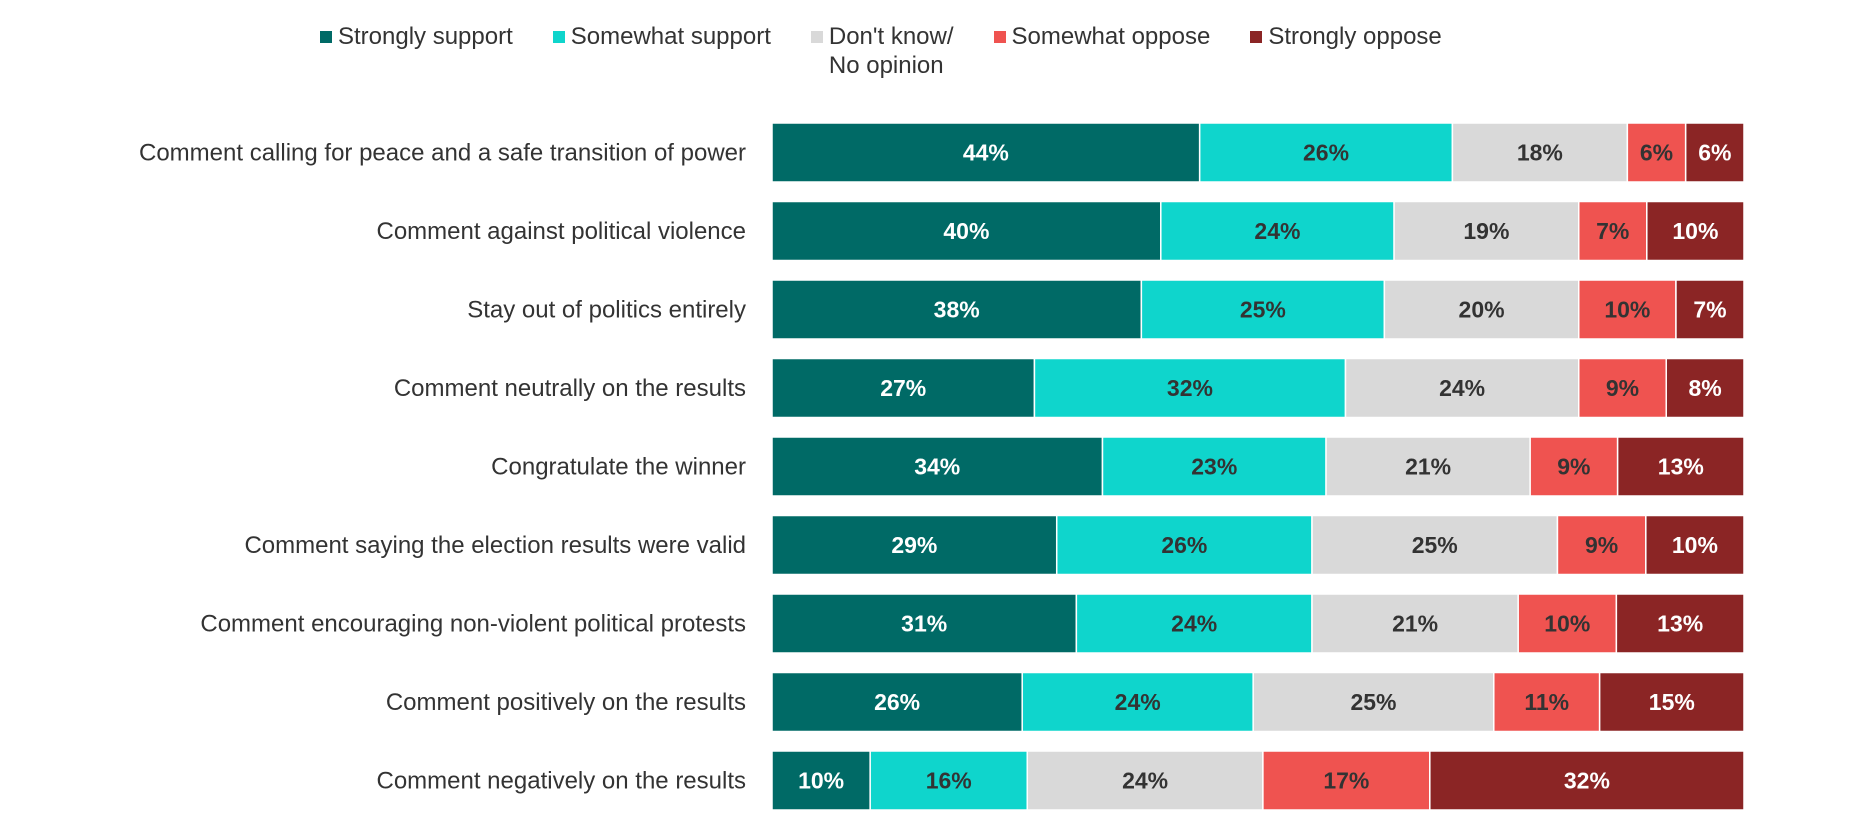 This screenshot has width=1870, height=835. I want to click on data-label: 38%, so click(957, 310).